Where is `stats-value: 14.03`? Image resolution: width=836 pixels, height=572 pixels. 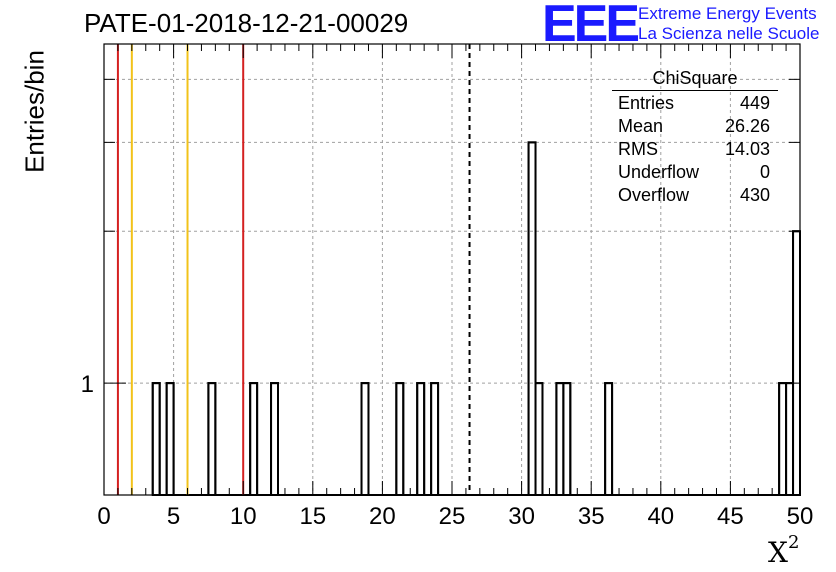
stats-value: 14.03 is located at coordinates (747, 149).